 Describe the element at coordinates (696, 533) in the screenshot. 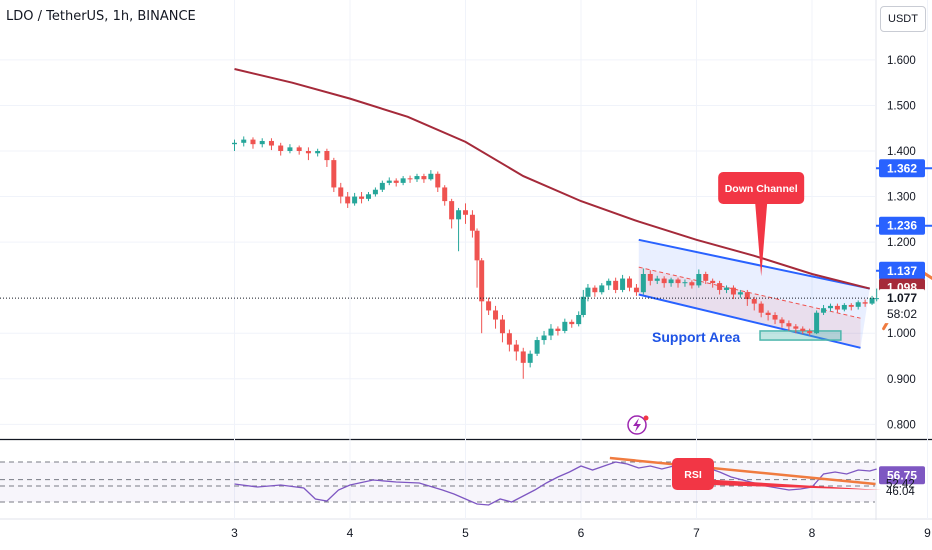

I see `x-tick-label: 7` at that location.